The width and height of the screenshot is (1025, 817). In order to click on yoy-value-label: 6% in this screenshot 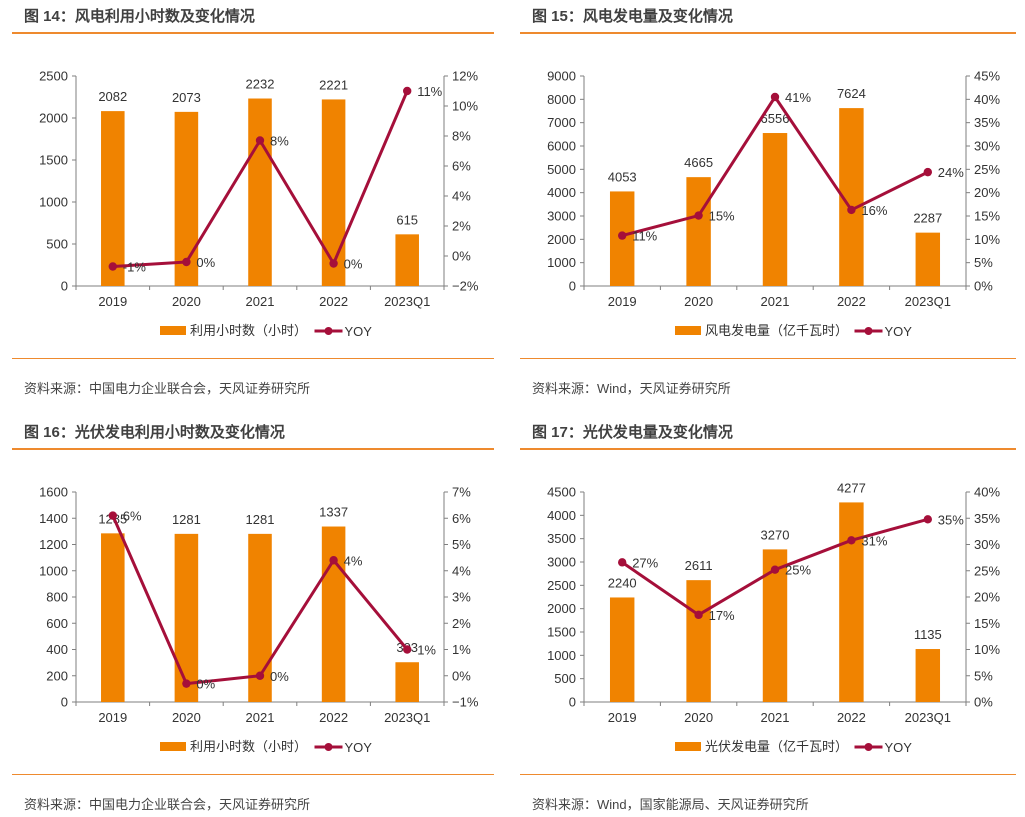, I will do `click(132, 516)`.